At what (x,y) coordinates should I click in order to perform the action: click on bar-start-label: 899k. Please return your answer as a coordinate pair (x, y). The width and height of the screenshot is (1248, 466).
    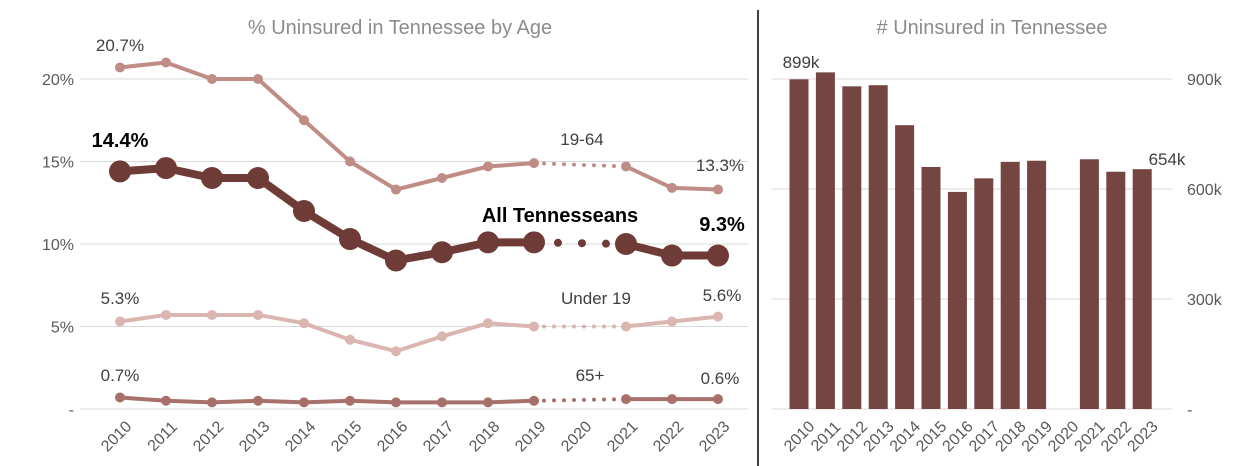
    Looking at the image, I should click on (801, 62).